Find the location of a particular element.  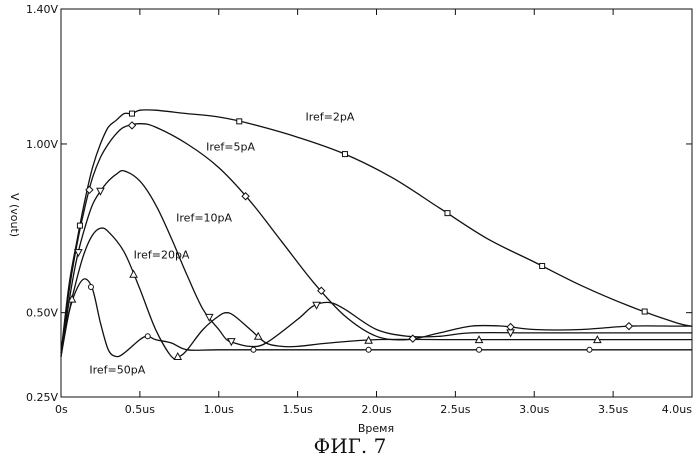

series-label-iref-50pa: Iref=50pA is located at coordinates (117, 369).